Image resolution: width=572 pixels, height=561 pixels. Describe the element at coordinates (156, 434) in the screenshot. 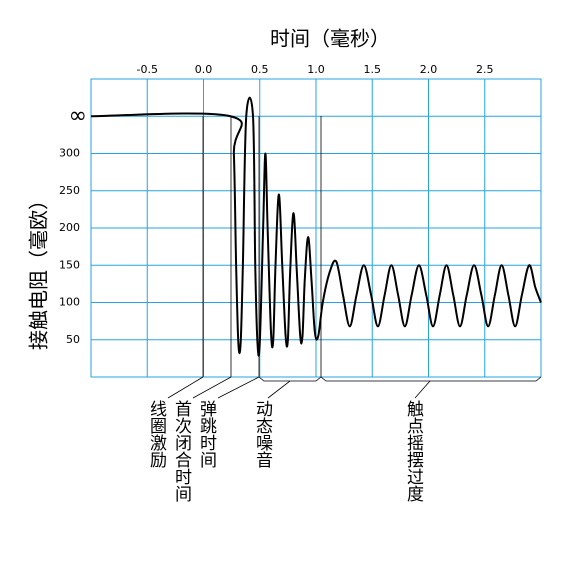

I see `annotation: 线圈激励` at that location.